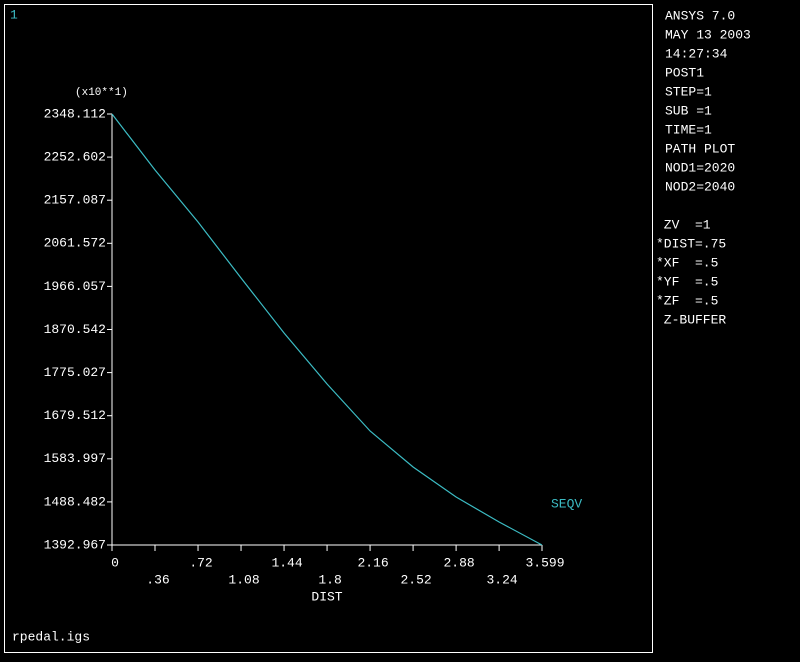  What do you see at coordinates (566, 503) in the screenshot?
I see `series-label: SEQV` at bounding box center [566, 503].